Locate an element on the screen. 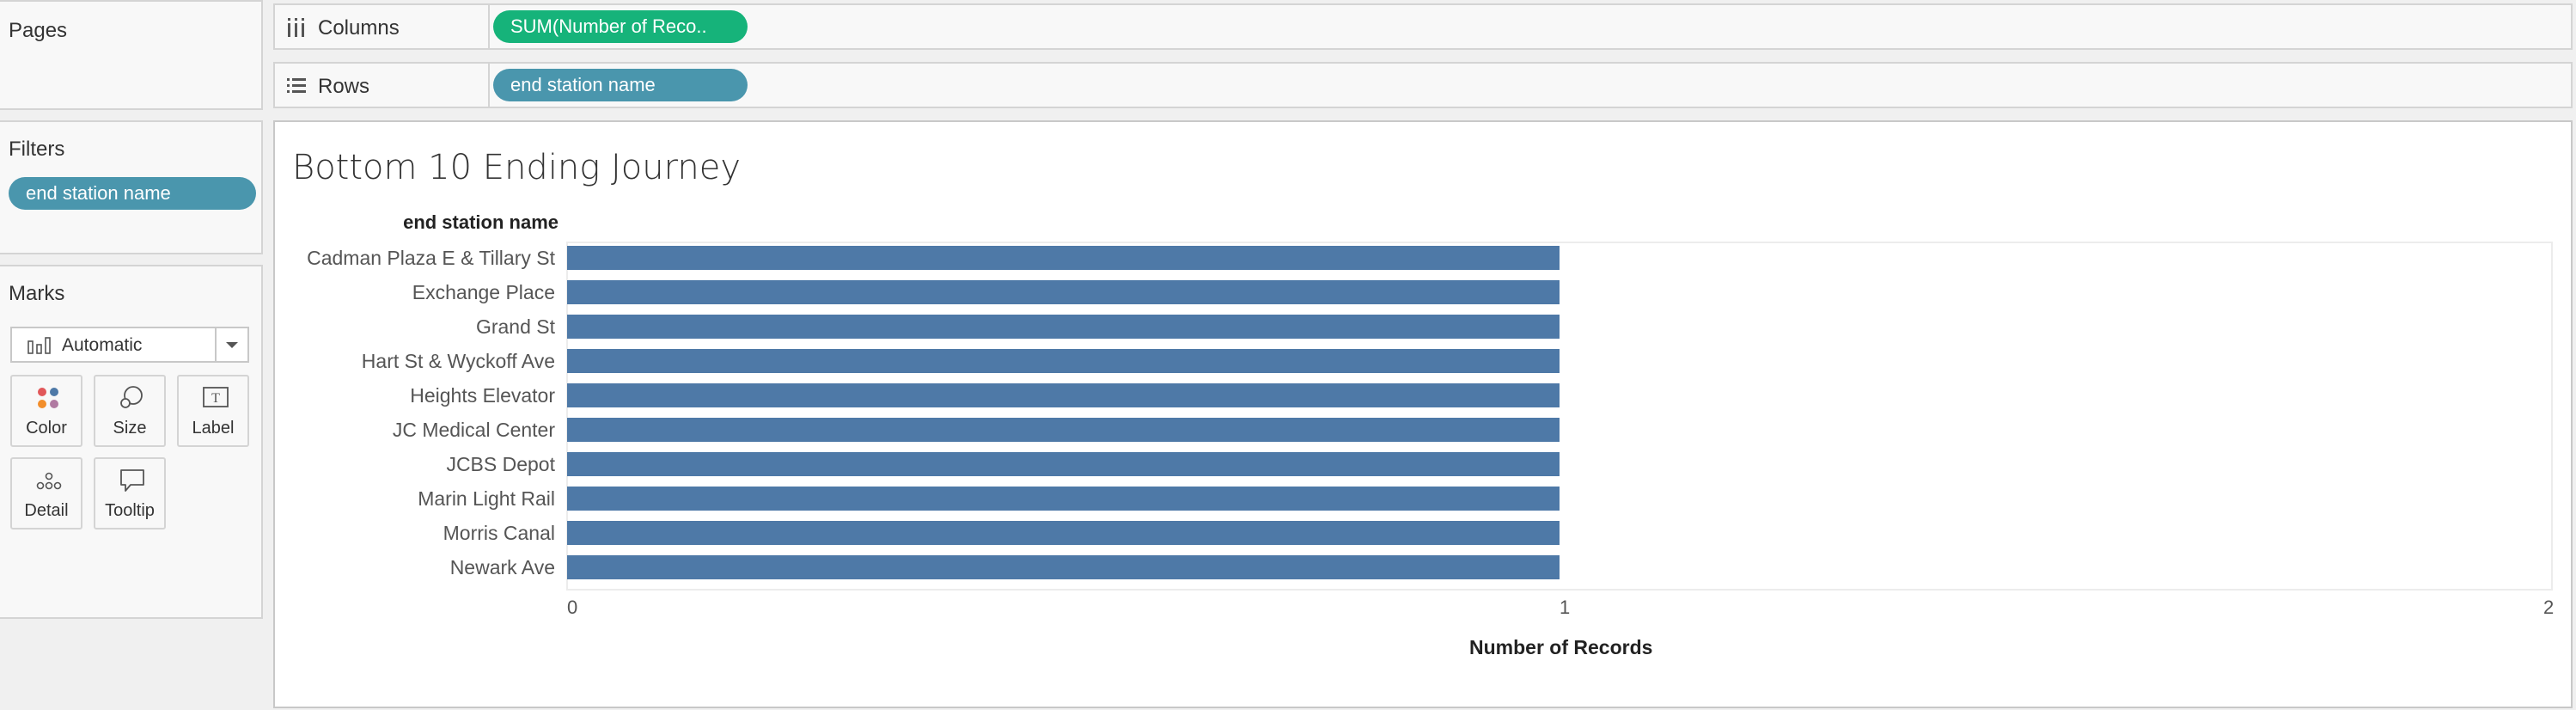 This screenshot has height=710, width=2576. size-label: Size is located at coordinates (130, 428).